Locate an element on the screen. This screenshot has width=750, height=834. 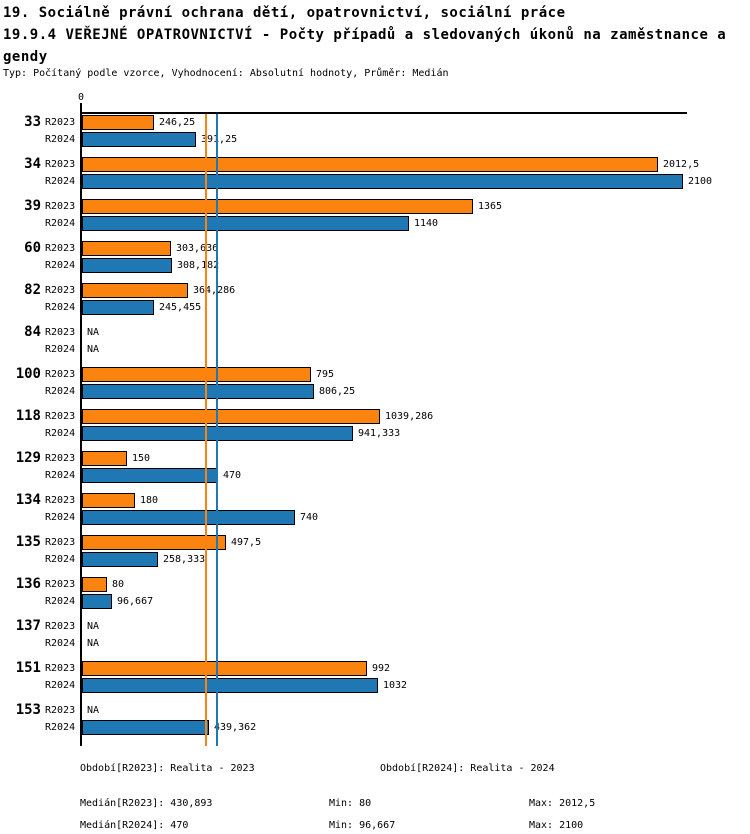
category-label: 100 is located at coordinates (28, 374).